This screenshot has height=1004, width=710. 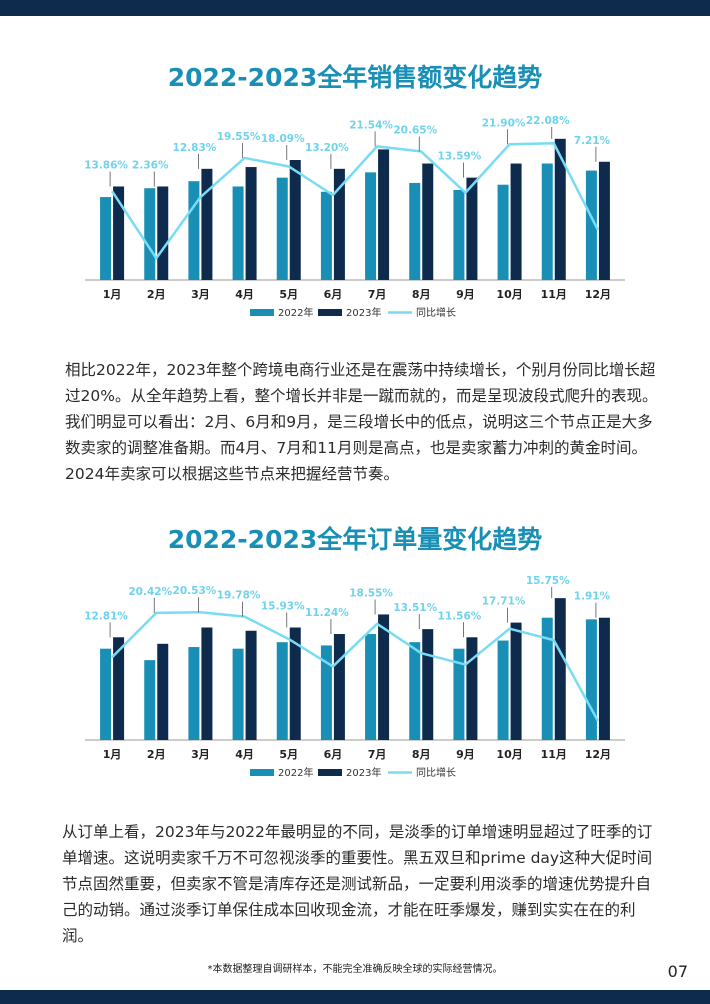 What do you see at coordinates (106, 616) in the screenshot?
I see `growth-data-label: 12.81%` at bounding box center [106, 616].